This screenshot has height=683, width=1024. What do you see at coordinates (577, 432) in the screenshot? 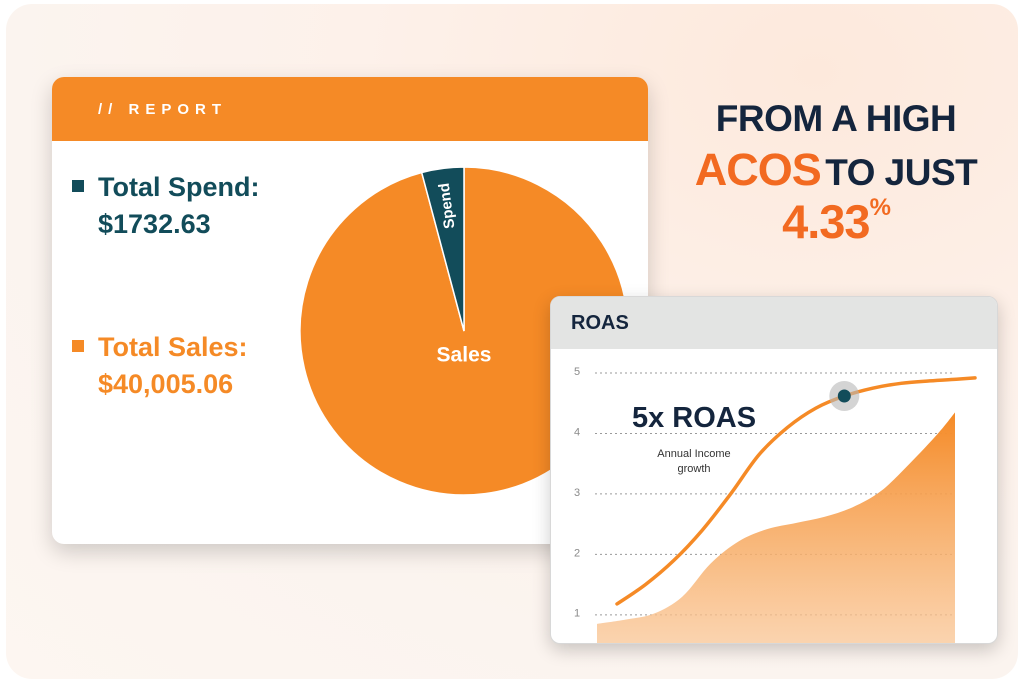
I see `y-tick-label-4: 4` at bounding box center [577, 432].